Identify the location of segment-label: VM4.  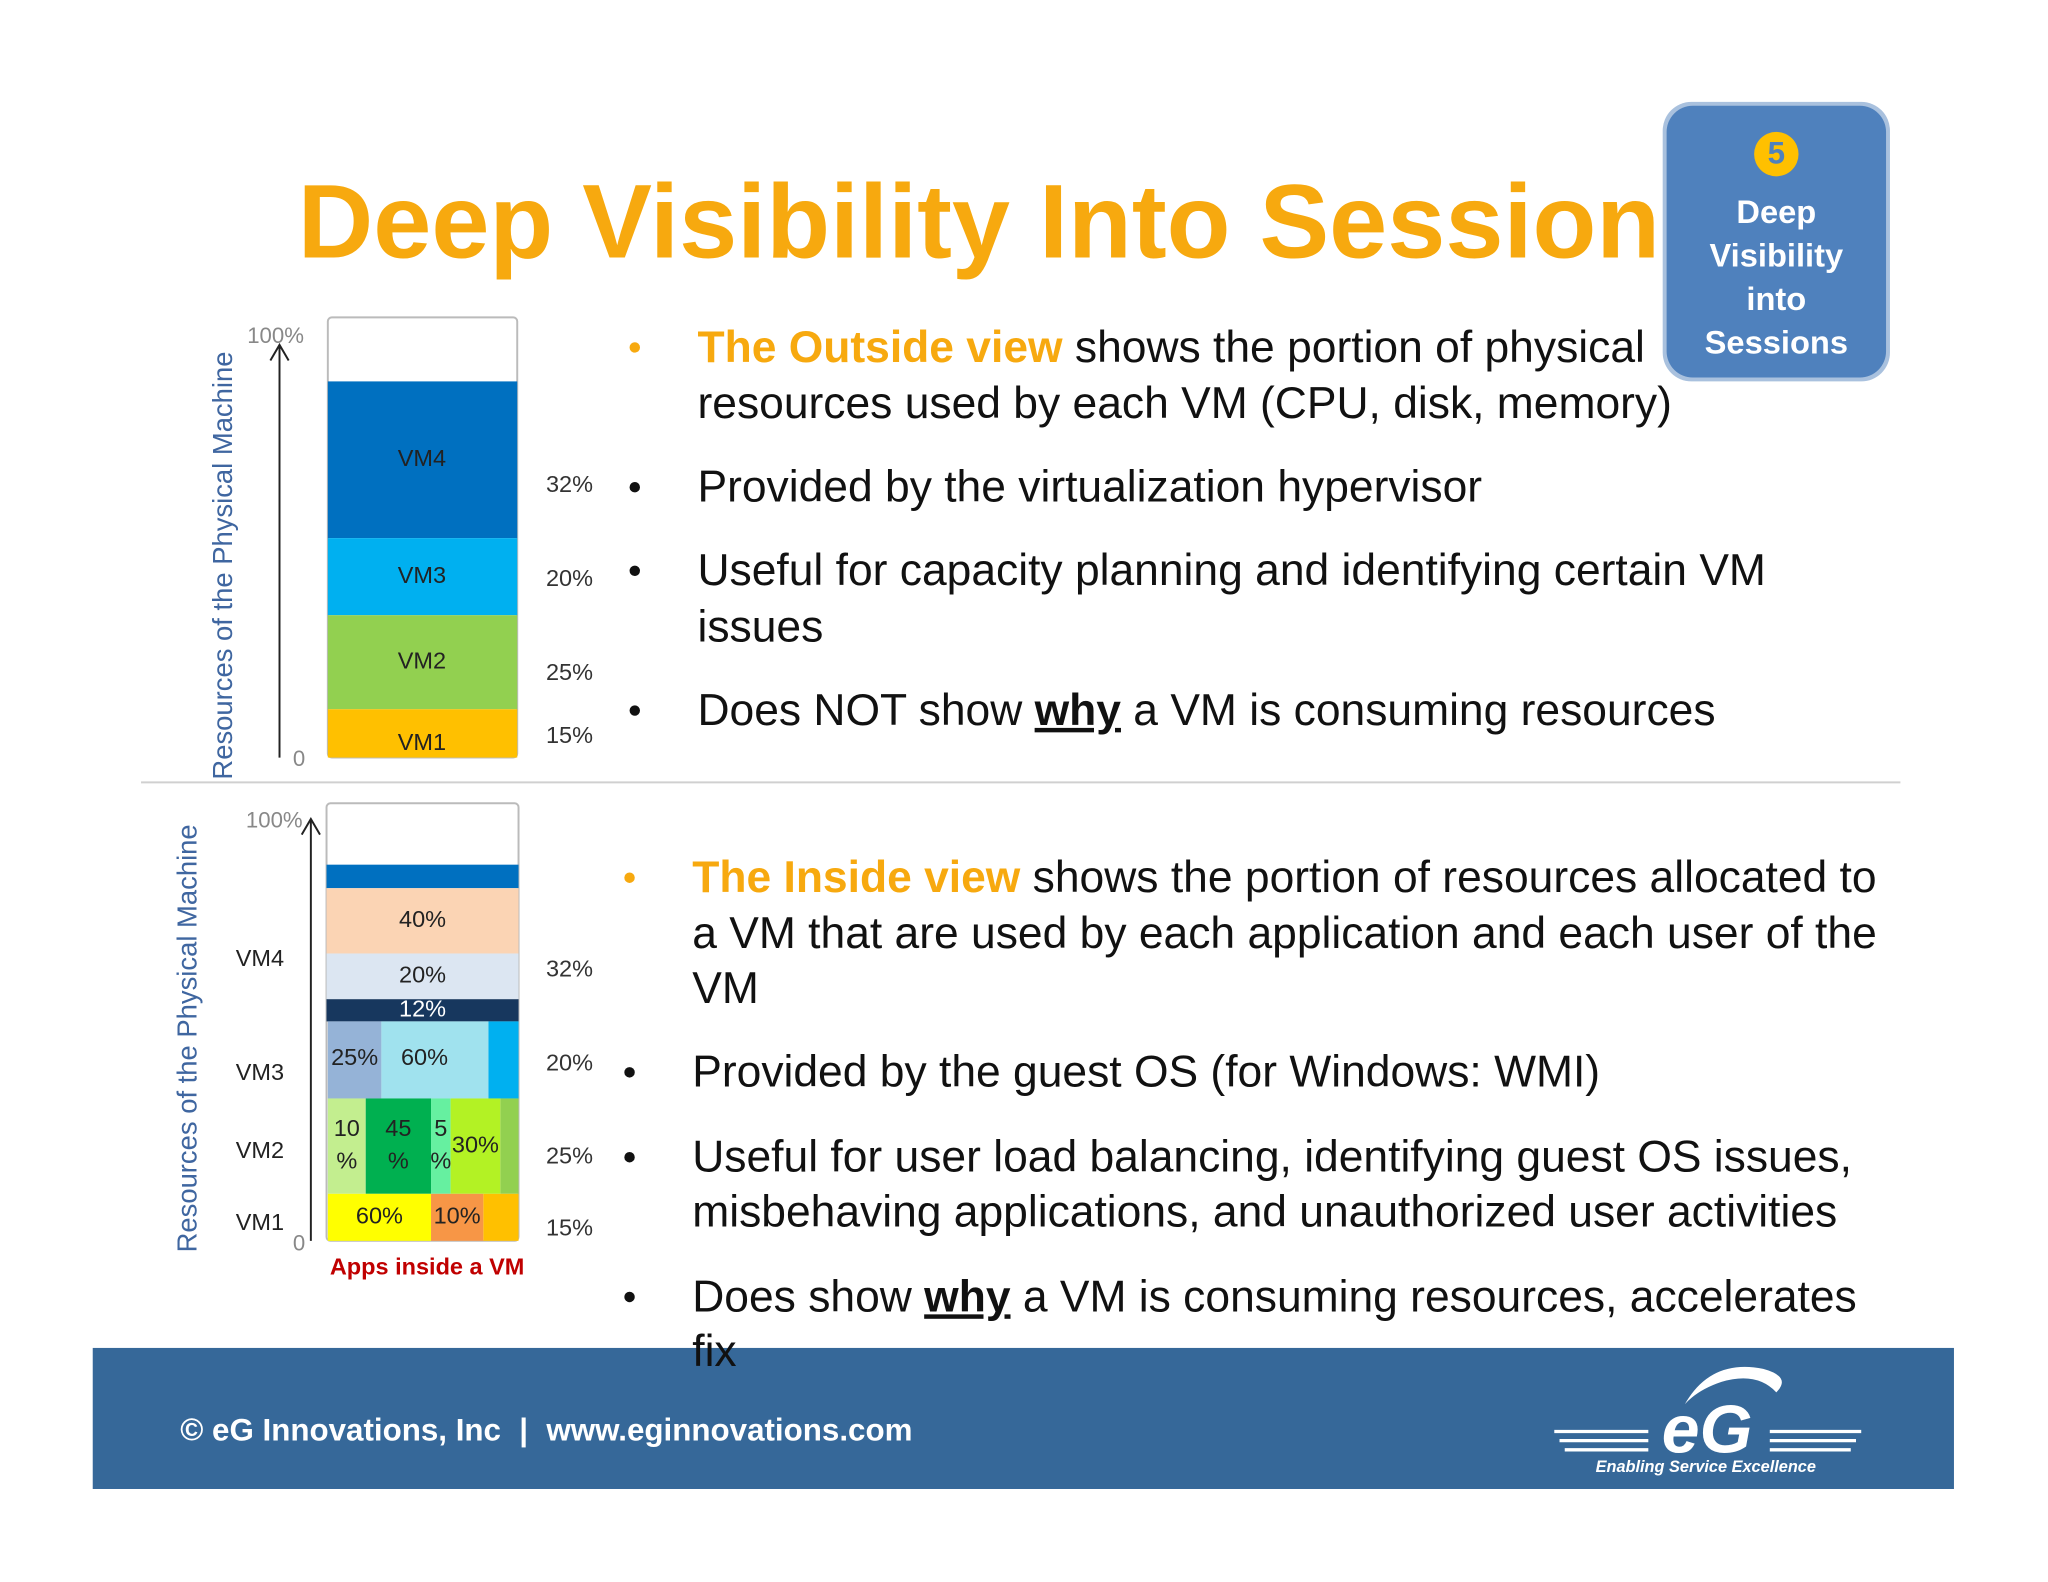
(422, 458).